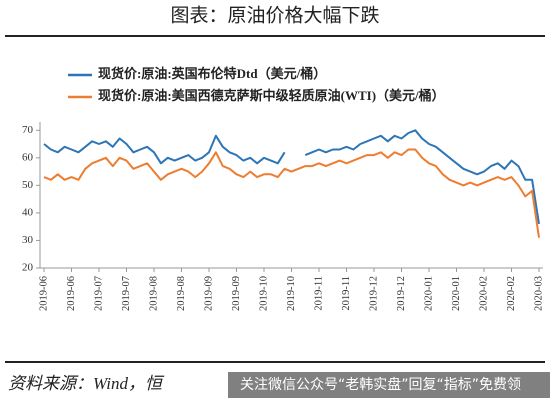  Describe the element at coordinates (274, 15) in the screenshot. I see `title: 图表：原油价格大幅下跌` at that location.